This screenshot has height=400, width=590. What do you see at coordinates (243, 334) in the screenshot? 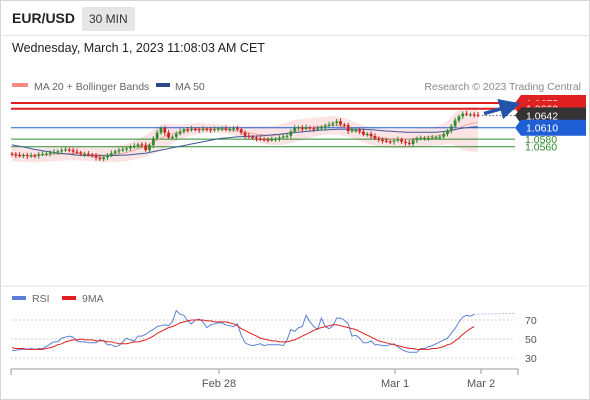
I see `rsi-ma-line` at bounding box center [243, 334].